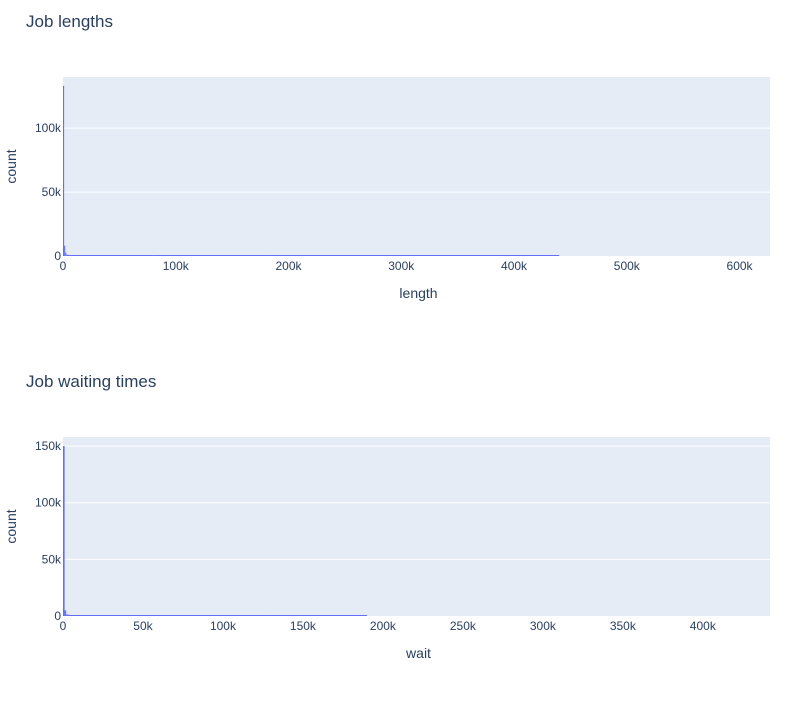  I want to click on x-tick-label: 50k, so click(143, 626).